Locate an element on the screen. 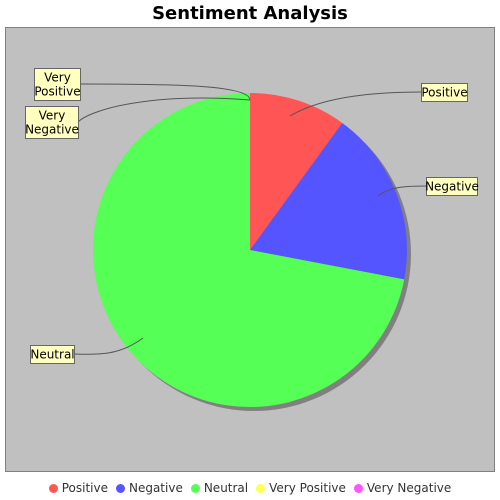 Image resolution: width=500 pixels, height=500 pixels. legend-item-positive: Positive is located at coordinates (78, 488).